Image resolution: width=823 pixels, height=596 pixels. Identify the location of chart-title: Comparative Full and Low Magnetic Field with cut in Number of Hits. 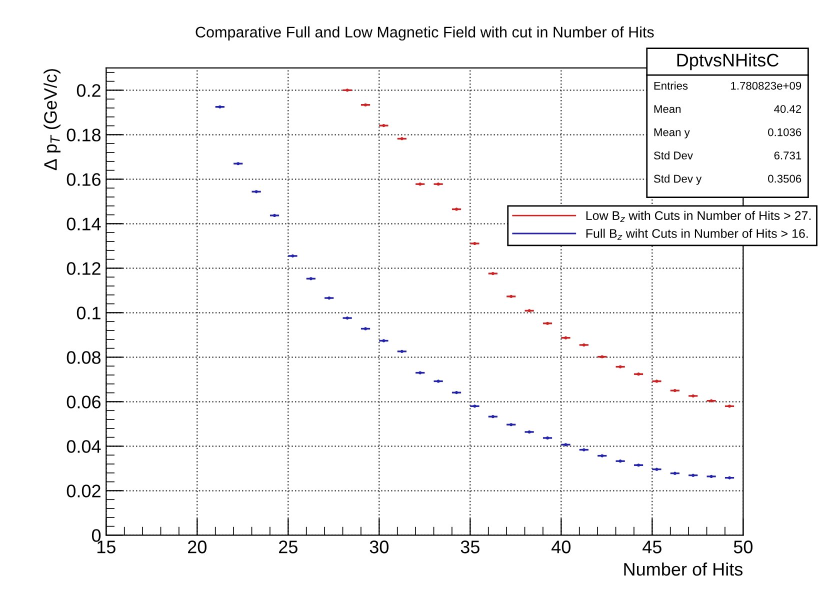
(425, 33).